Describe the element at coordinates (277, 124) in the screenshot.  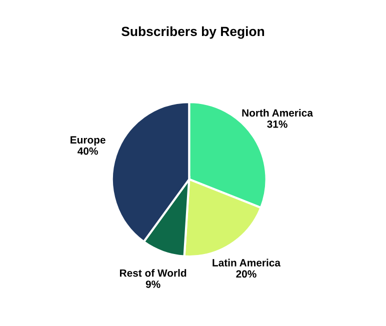
I see `data-label: 31%` at that location.